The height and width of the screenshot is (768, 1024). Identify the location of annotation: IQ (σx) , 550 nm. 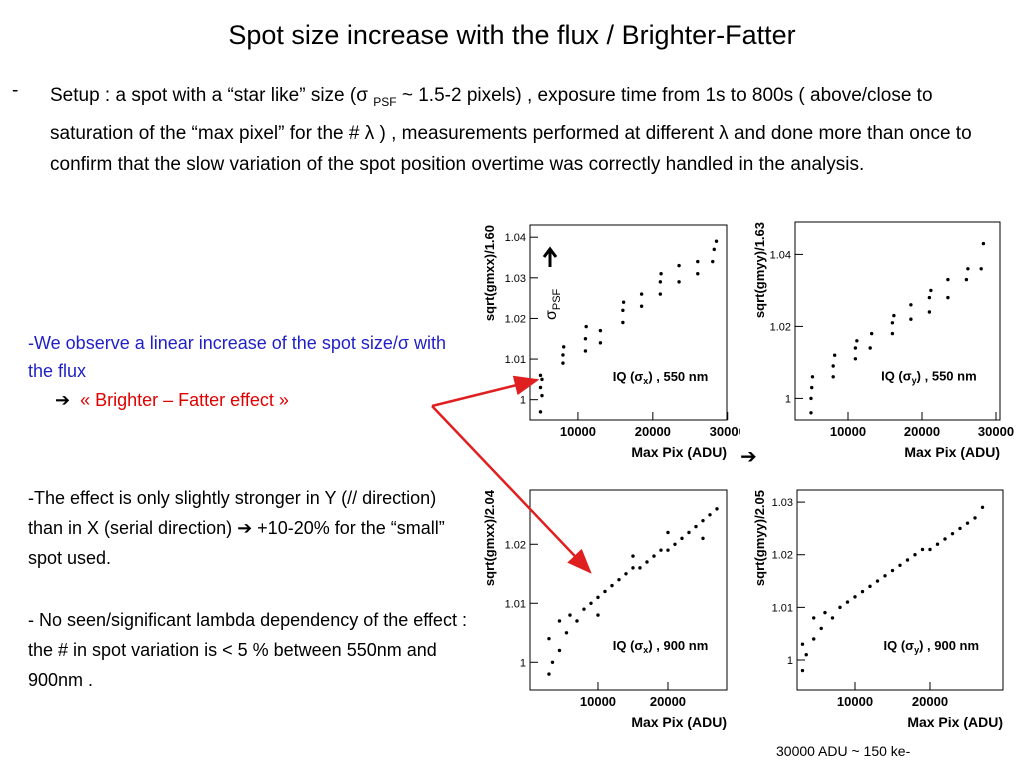
(661, 377).